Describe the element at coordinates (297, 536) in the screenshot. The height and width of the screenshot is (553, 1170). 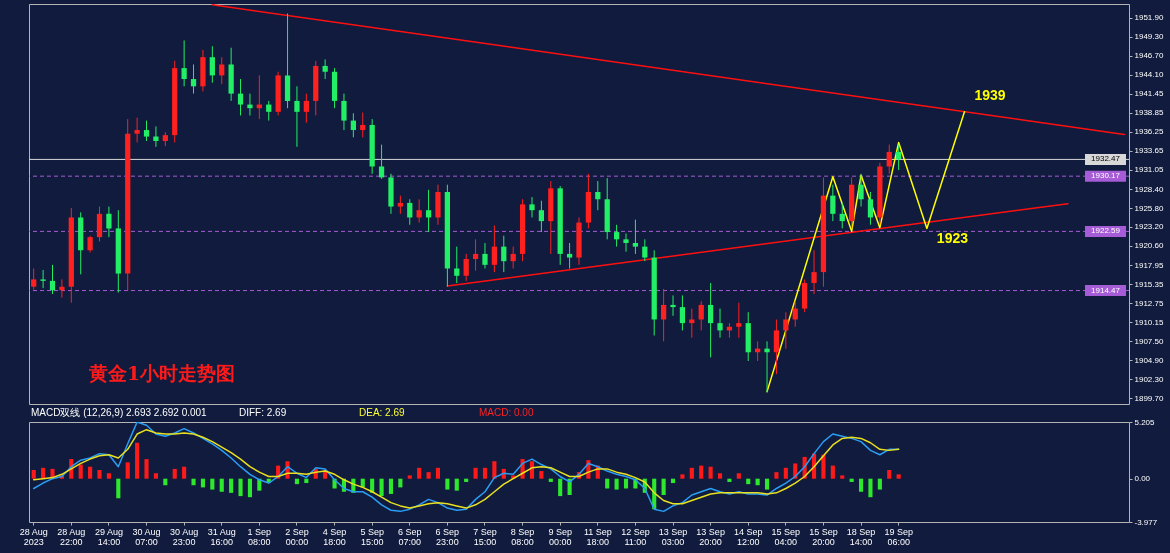
I see `x-tick-label: 2 Sep 00:00` at that location.